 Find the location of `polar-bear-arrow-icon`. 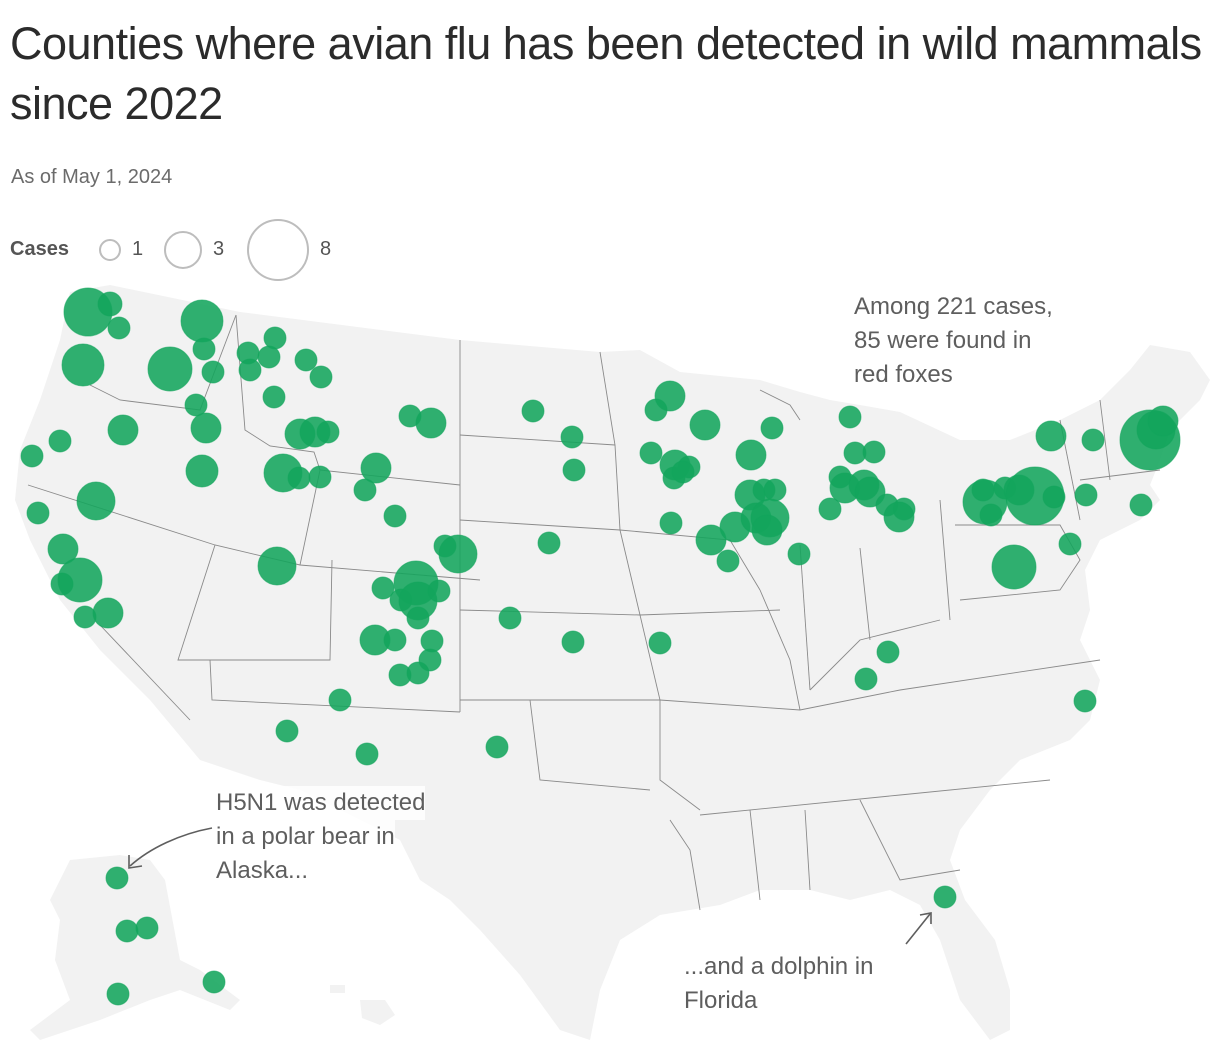

polar-bear-arrow-icon is located at coordinates (171, 847).